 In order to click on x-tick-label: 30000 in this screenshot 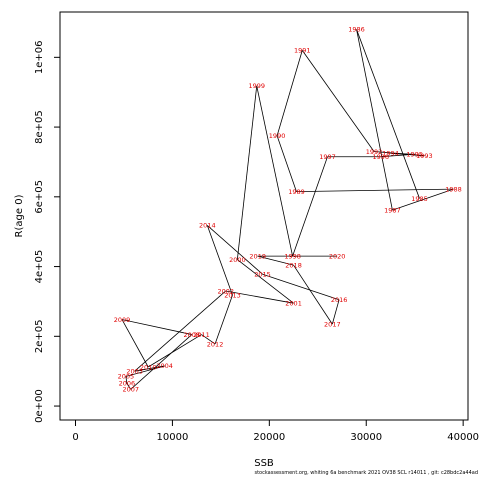, I will do `click(366, 437)`.